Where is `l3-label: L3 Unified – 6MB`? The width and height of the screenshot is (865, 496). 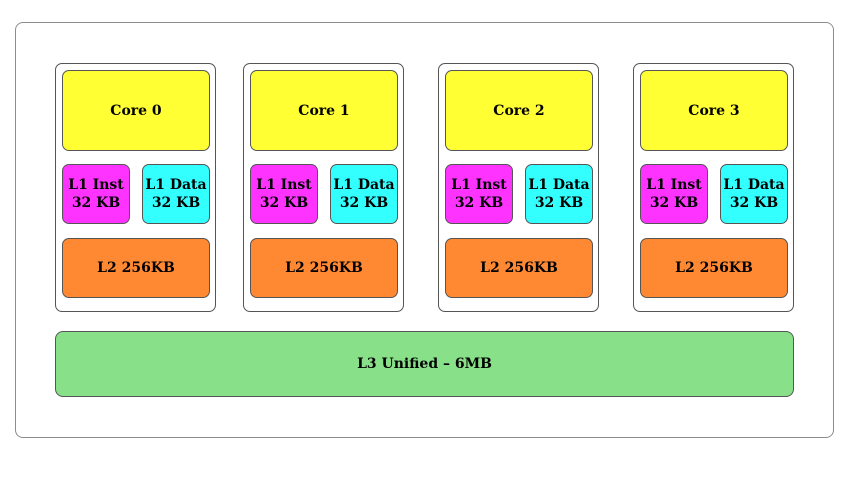
l3-label: L3 Unified – 6MB is located at coordinates (424, 364).